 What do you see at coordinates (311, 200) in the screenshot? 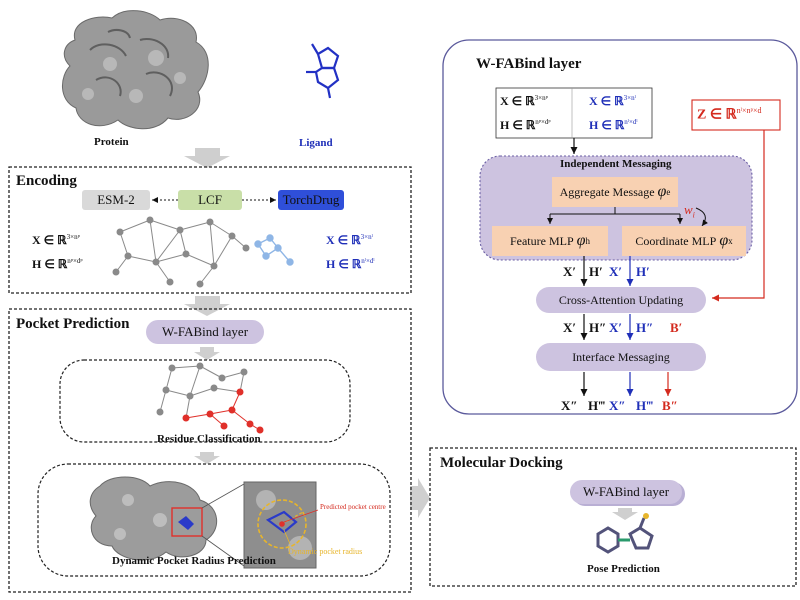
I see `torchdrug-node: TorchDrug` at bounding box center [311, 200].